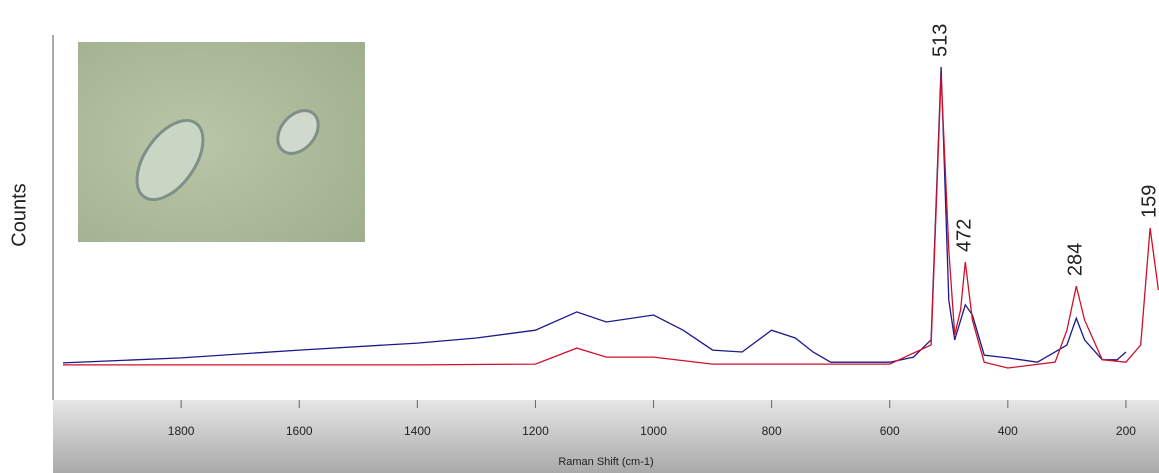  Describe the element at coordinates (221, 142) in the screenshot. I see `inset-photo` at that location.